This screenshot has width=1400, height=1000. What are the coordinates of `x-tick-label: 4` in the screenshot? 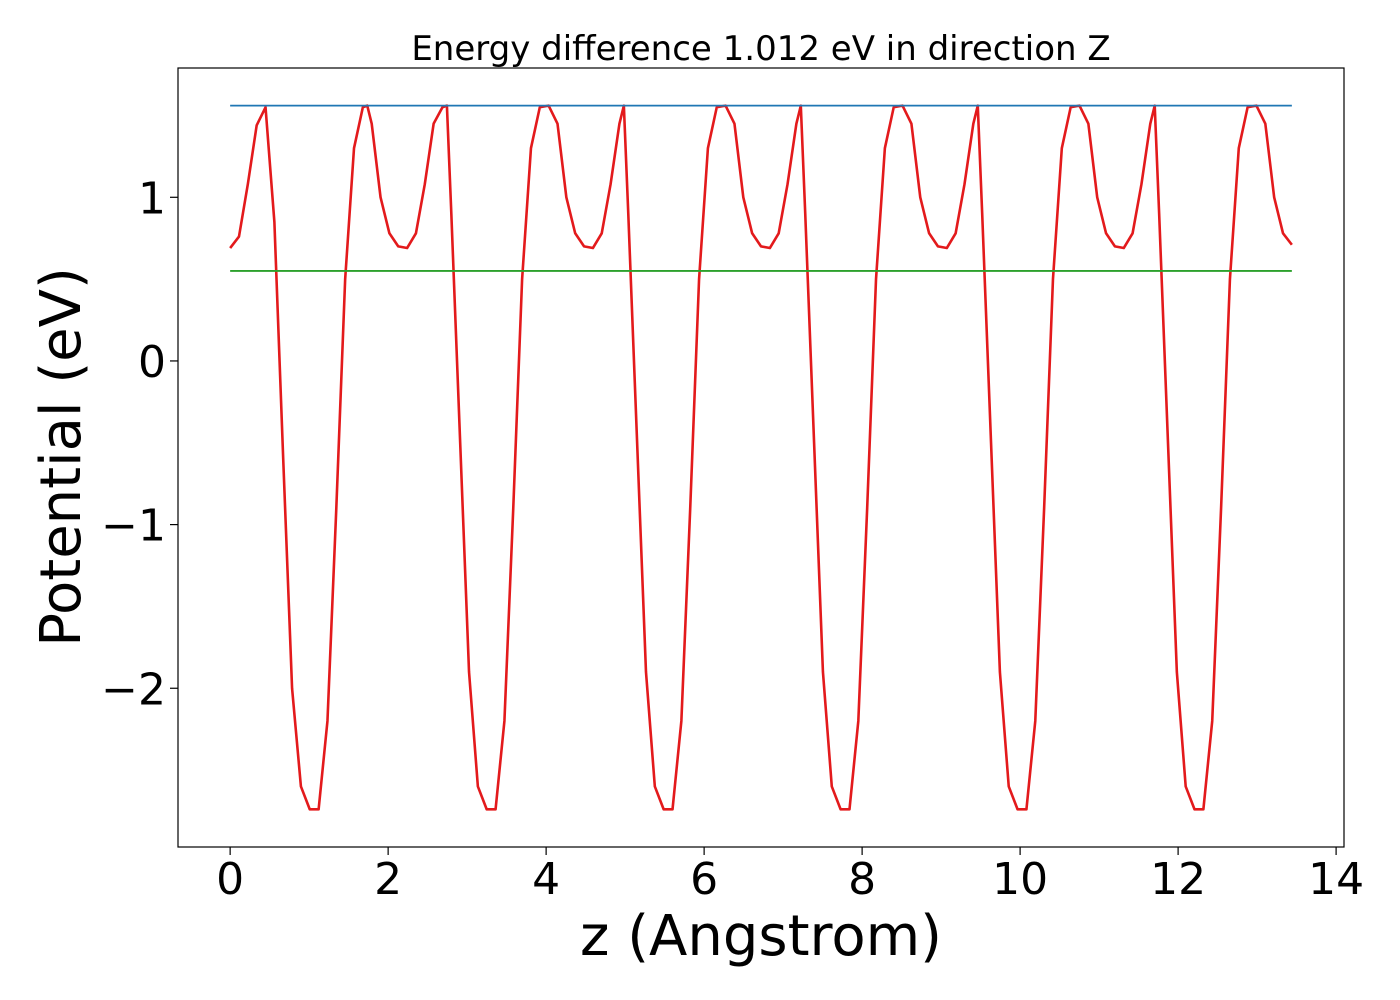 It's located at (546, 879).